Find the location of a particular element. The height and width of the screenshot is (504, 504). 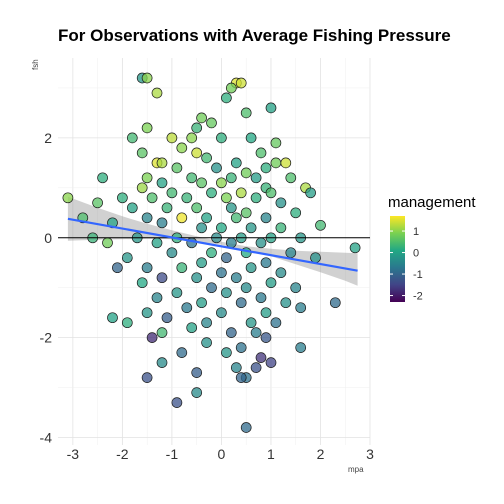

x-tick-label: 1 is located at coordinates (271, 454).